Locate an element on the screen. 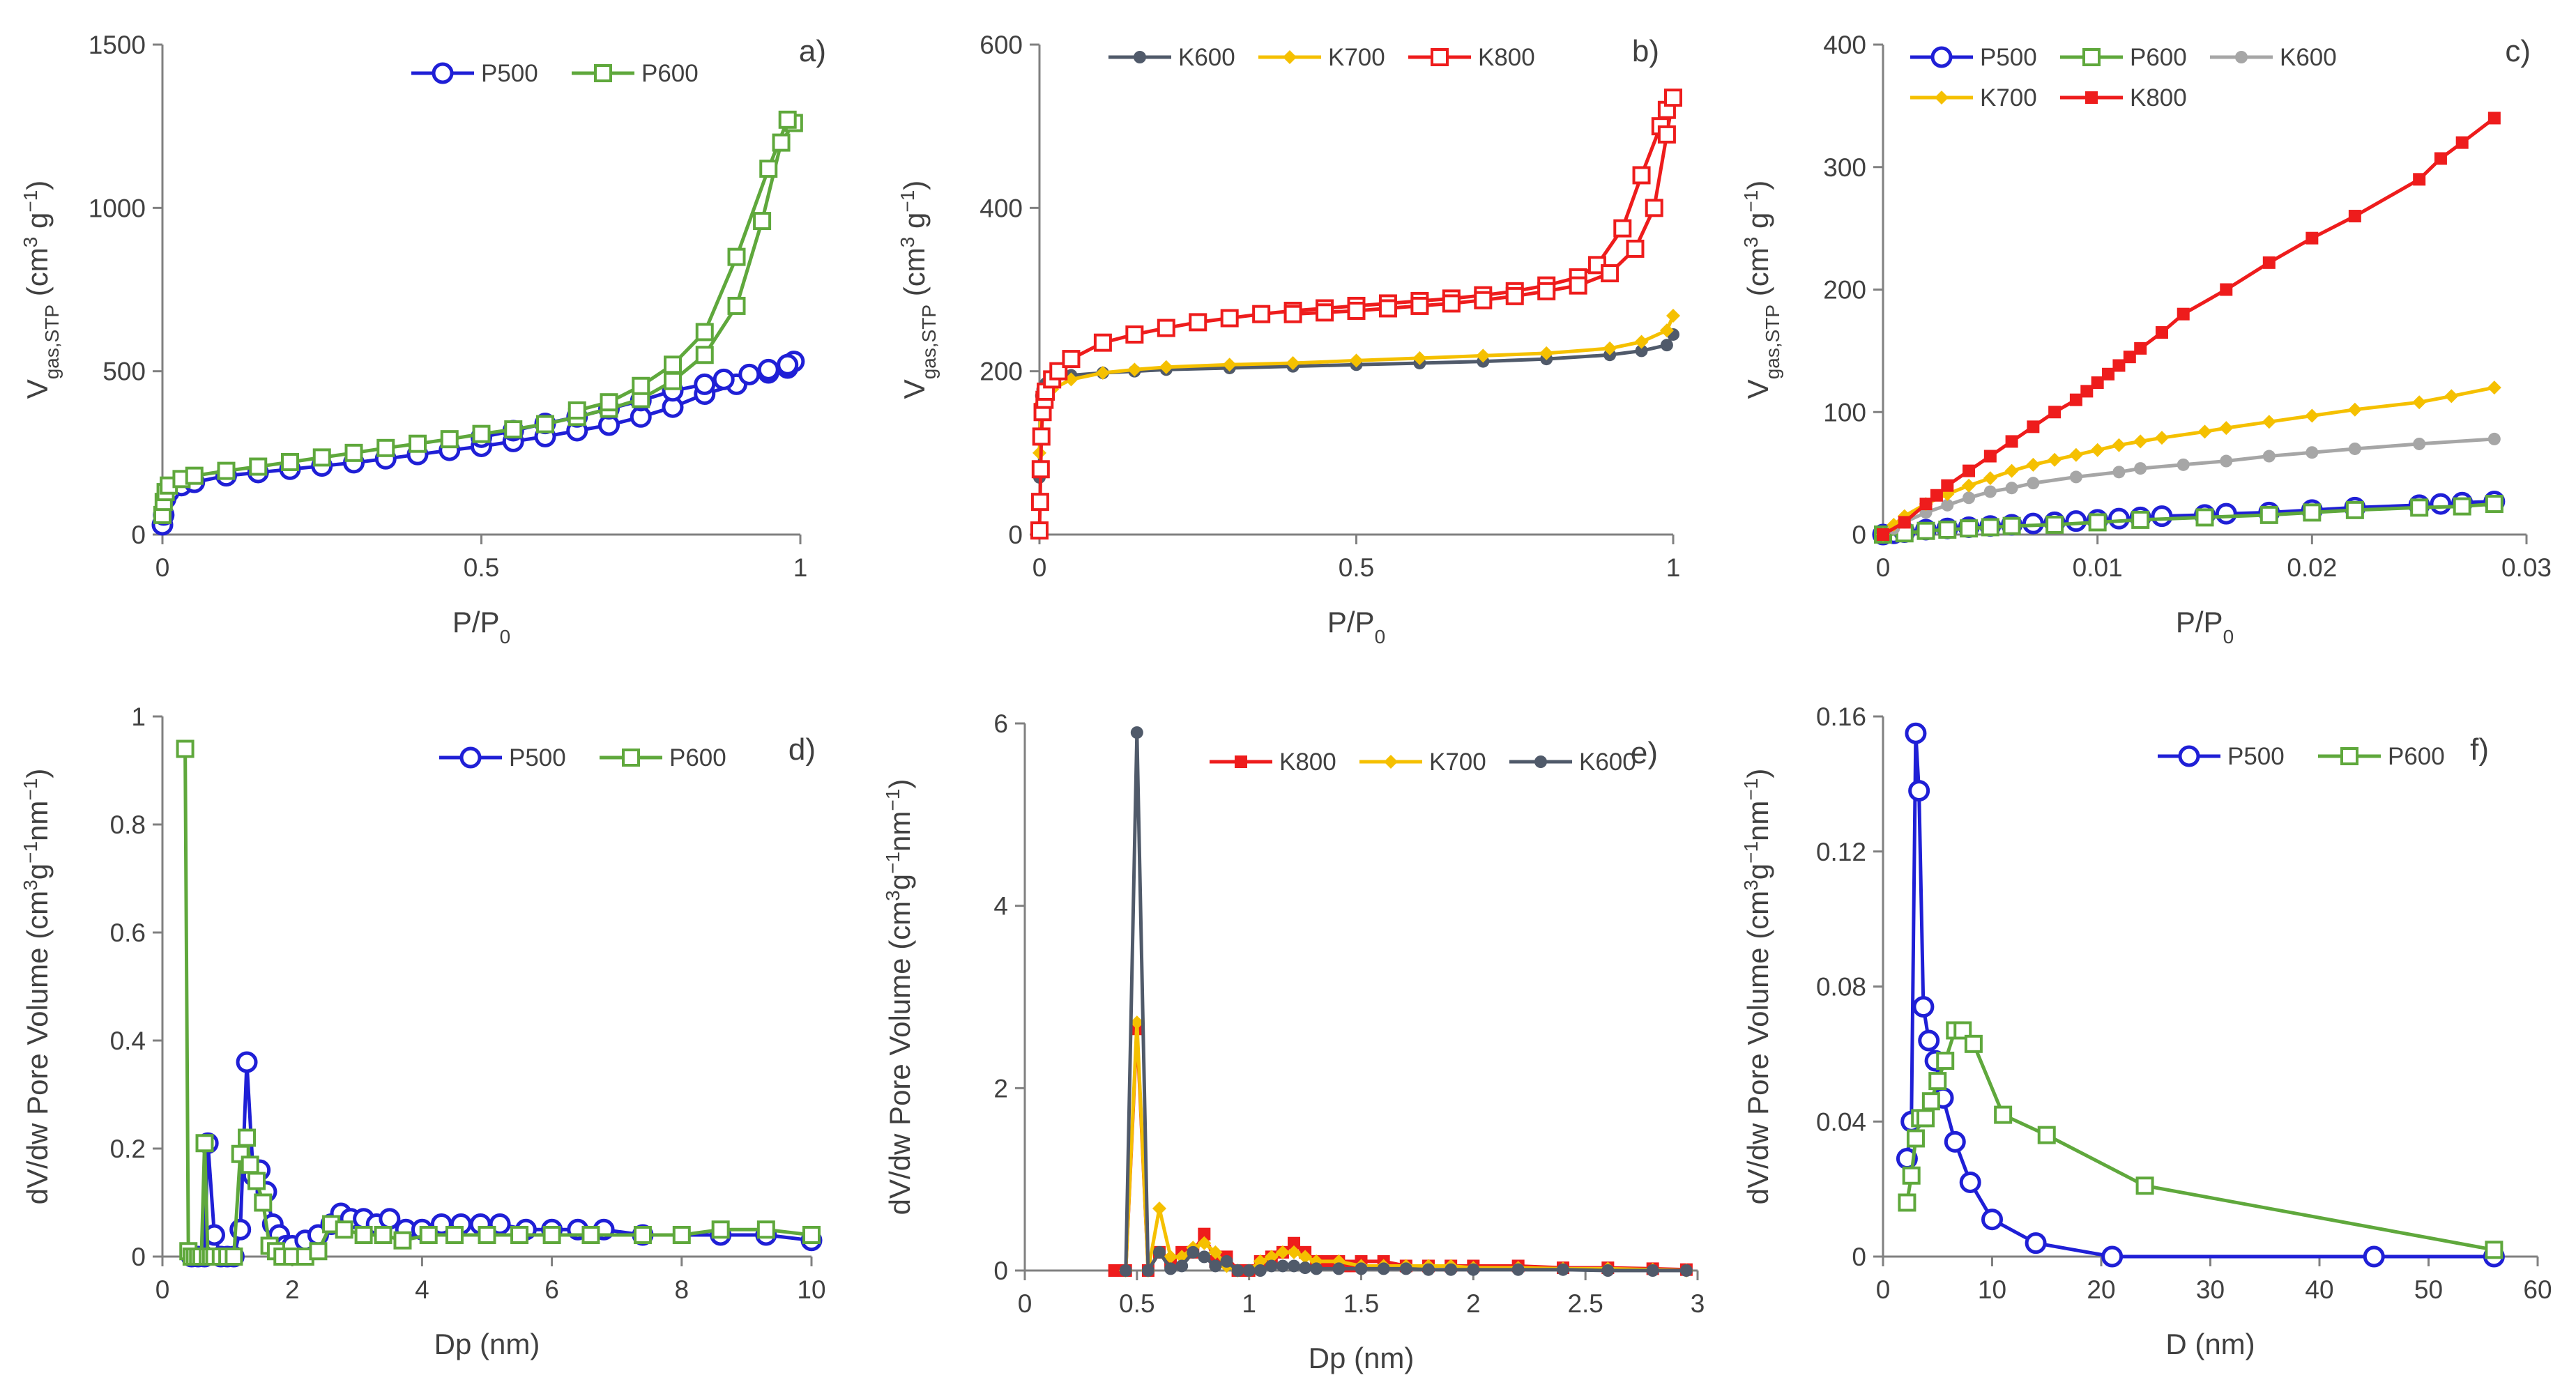 The height and width of the screenshot is (1389, 2576). series-p500 is located at coordinates (2201, 995).